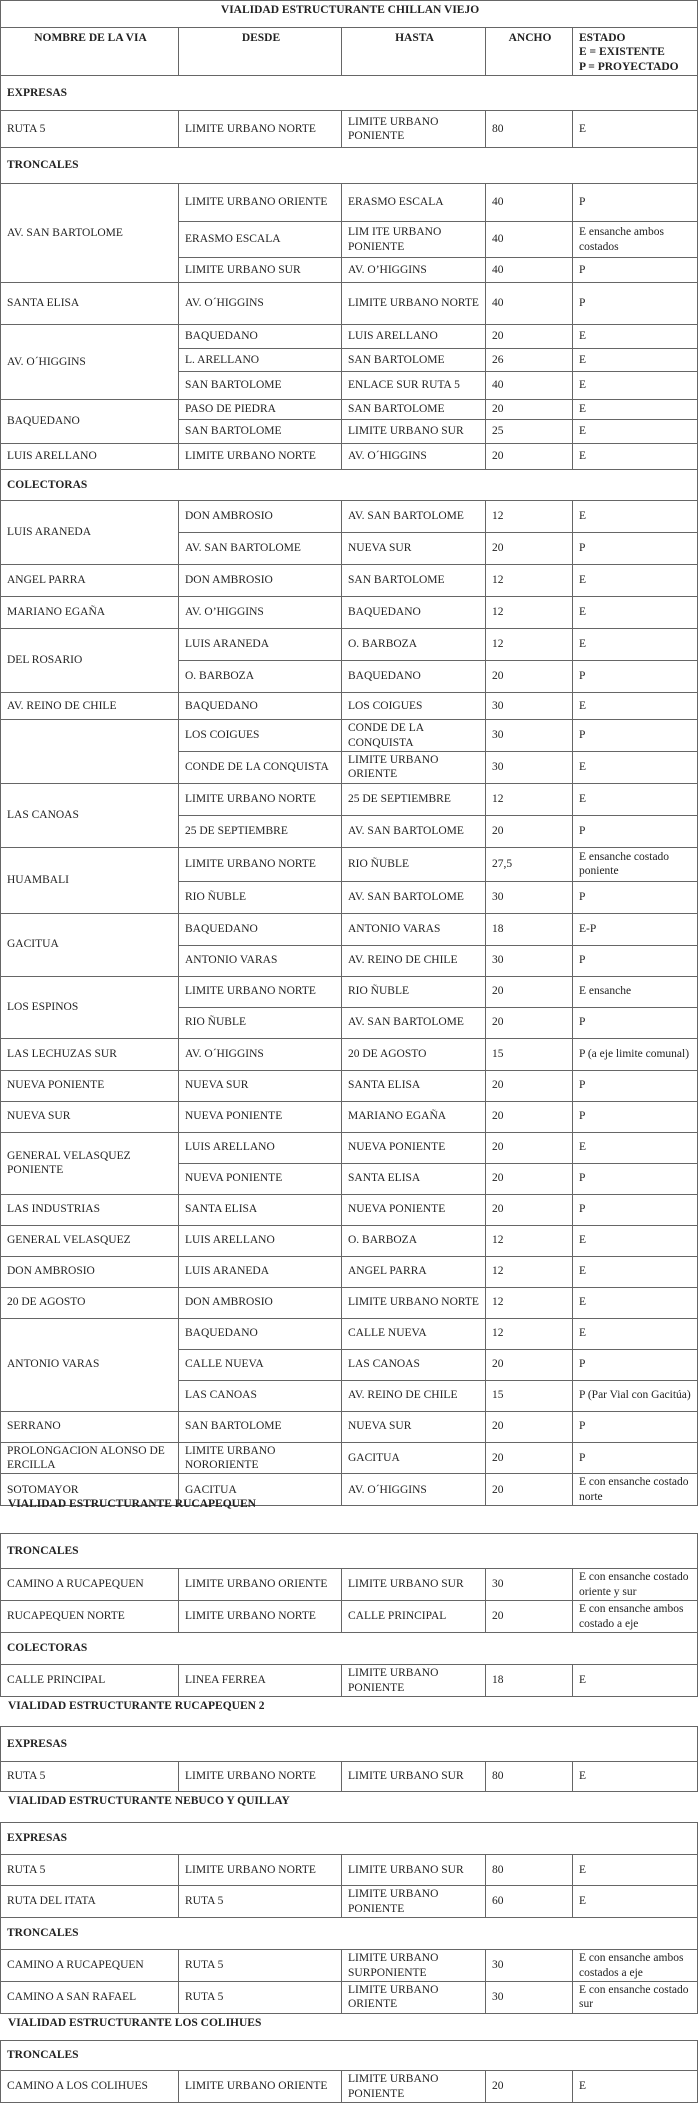 Image resolution: width=698 pixels, height=2103 pixels. What do you see at coordinates (89, 362) in the screenshot?
I see `road-name: AV. O´HIGGINS` at bounding box center [89, 362].